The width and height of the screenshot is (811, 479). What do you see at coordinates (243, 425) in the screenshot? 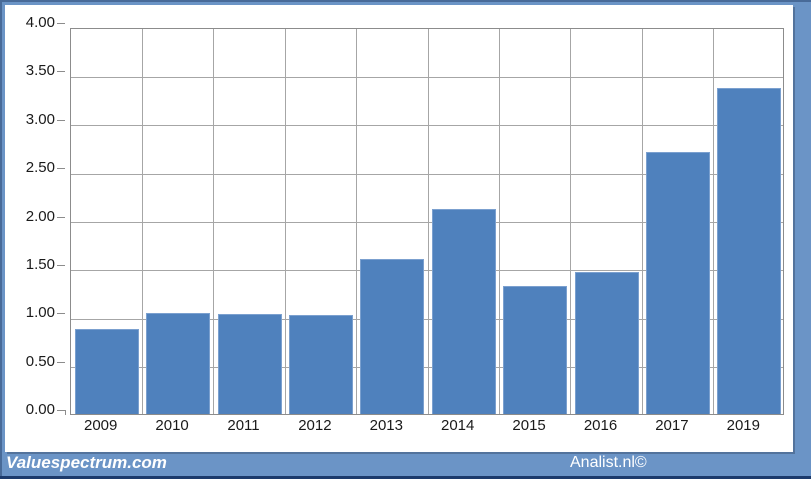
I see `x-tick-label: 2011` at bounding box center [243, 425].